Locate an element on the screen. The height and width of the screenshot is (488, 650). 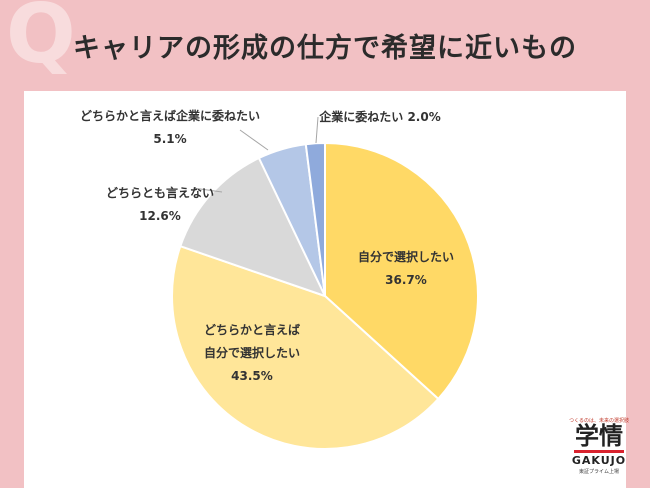
logo-footer: 東証プライム上場 is located at coordinates (599, 472).